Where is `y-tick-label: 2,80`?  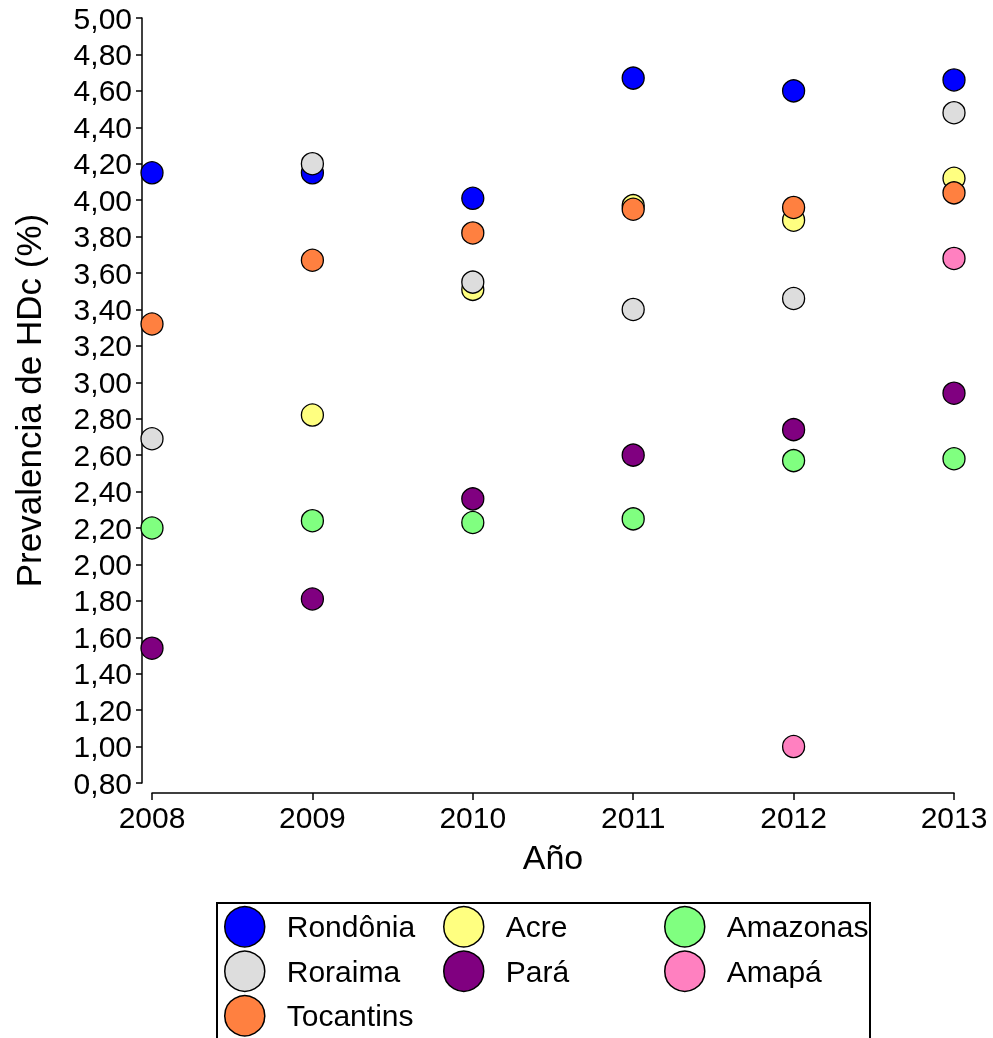 y-tick-label: 2,80 is located at coordinates (102, 419).